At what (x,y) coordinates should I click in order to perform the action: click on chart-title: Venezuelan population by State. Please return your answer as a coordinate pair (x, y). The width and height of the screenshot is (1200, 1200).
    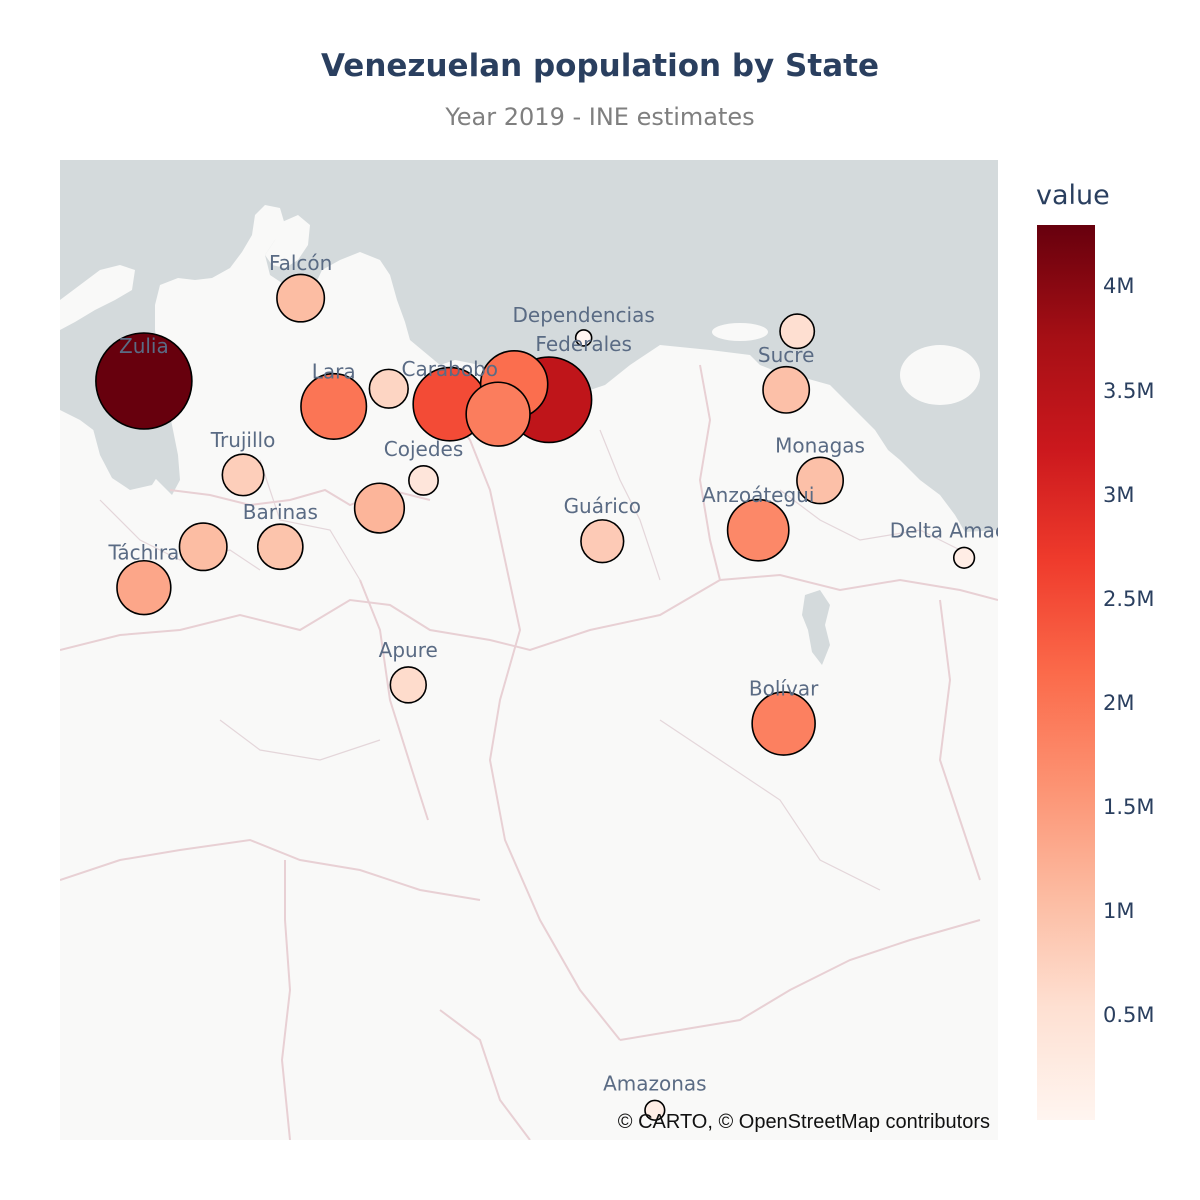
    Looking at the image, I should click on (600, 66).